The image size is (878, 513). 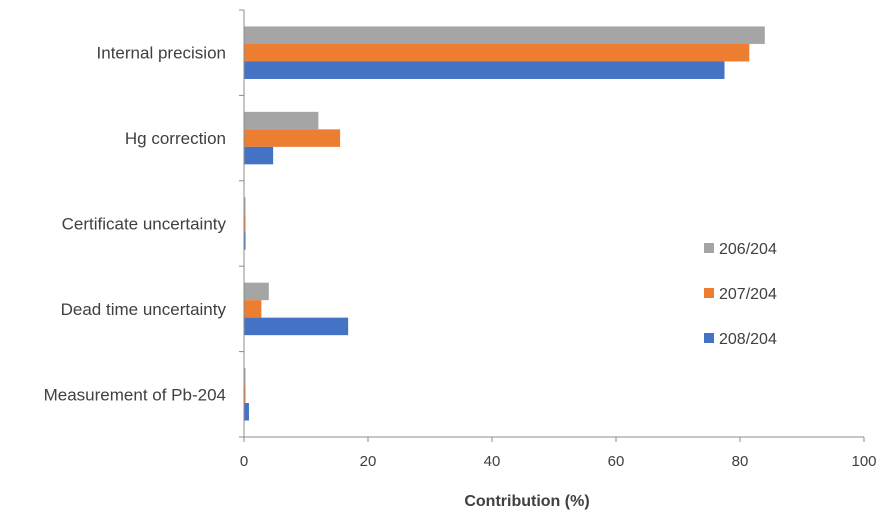 What do you see at coordinates (368, 461) in the screenshot?
I see `x-tick-label: 20` at bounding box center [368, 461].